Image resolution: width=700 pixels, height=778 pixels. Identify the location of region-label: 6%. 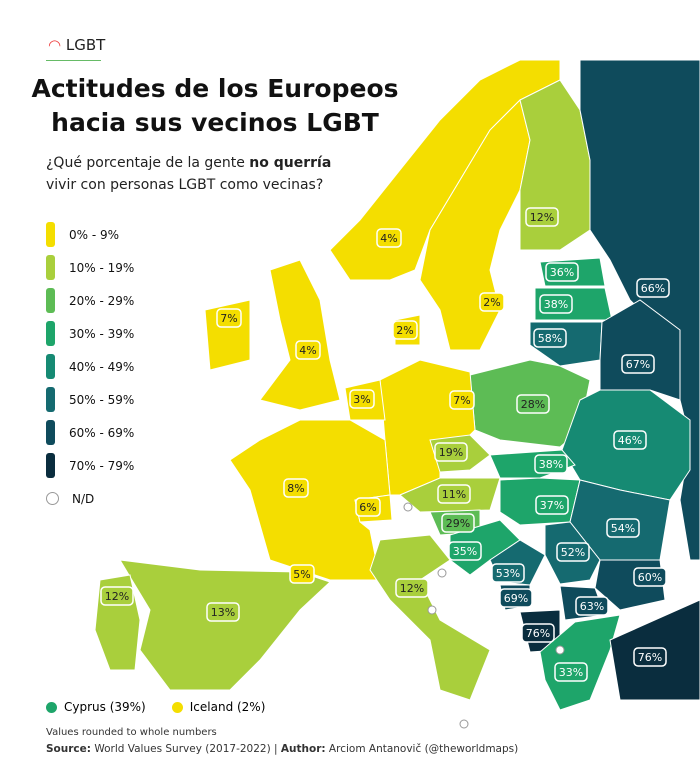
(368, 507).